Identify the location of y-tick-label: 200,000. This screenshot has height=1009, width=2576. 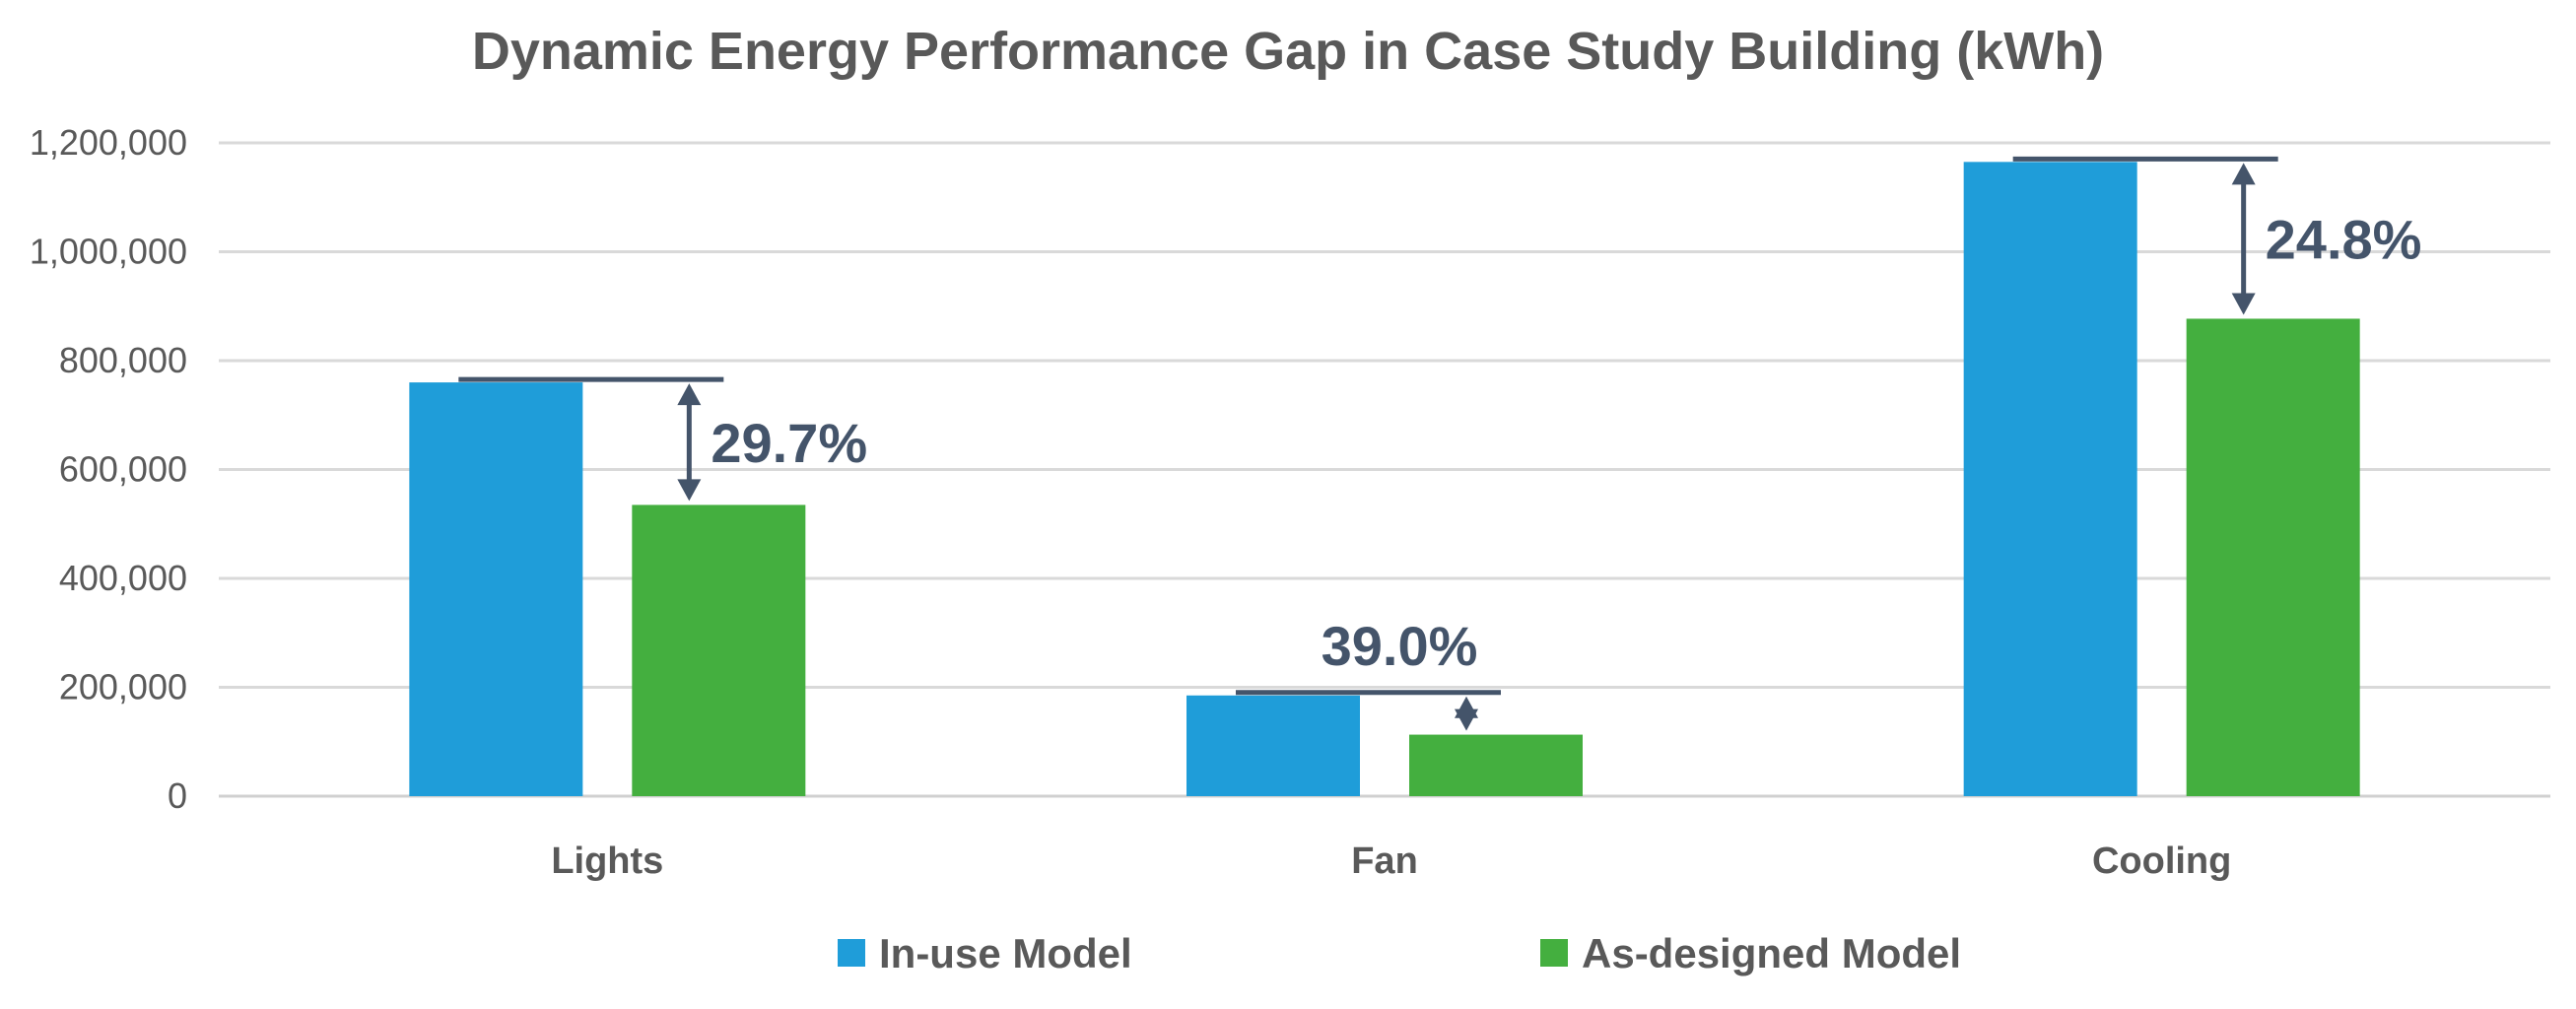
(123, 687).